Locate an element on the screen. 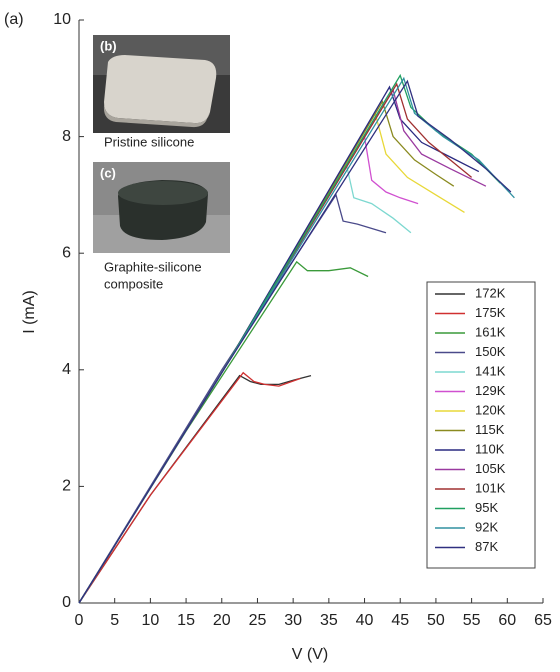  legend-label: 92K is located at coordinates (486, 526).